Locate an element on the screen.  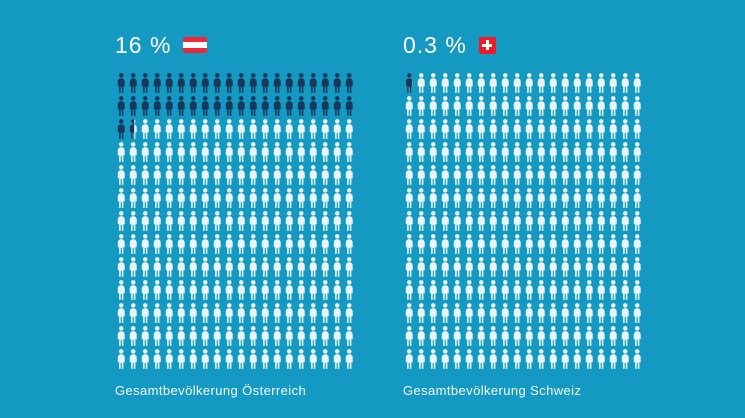
swiss-cross-horizontal is located at coordinates (487, 45).